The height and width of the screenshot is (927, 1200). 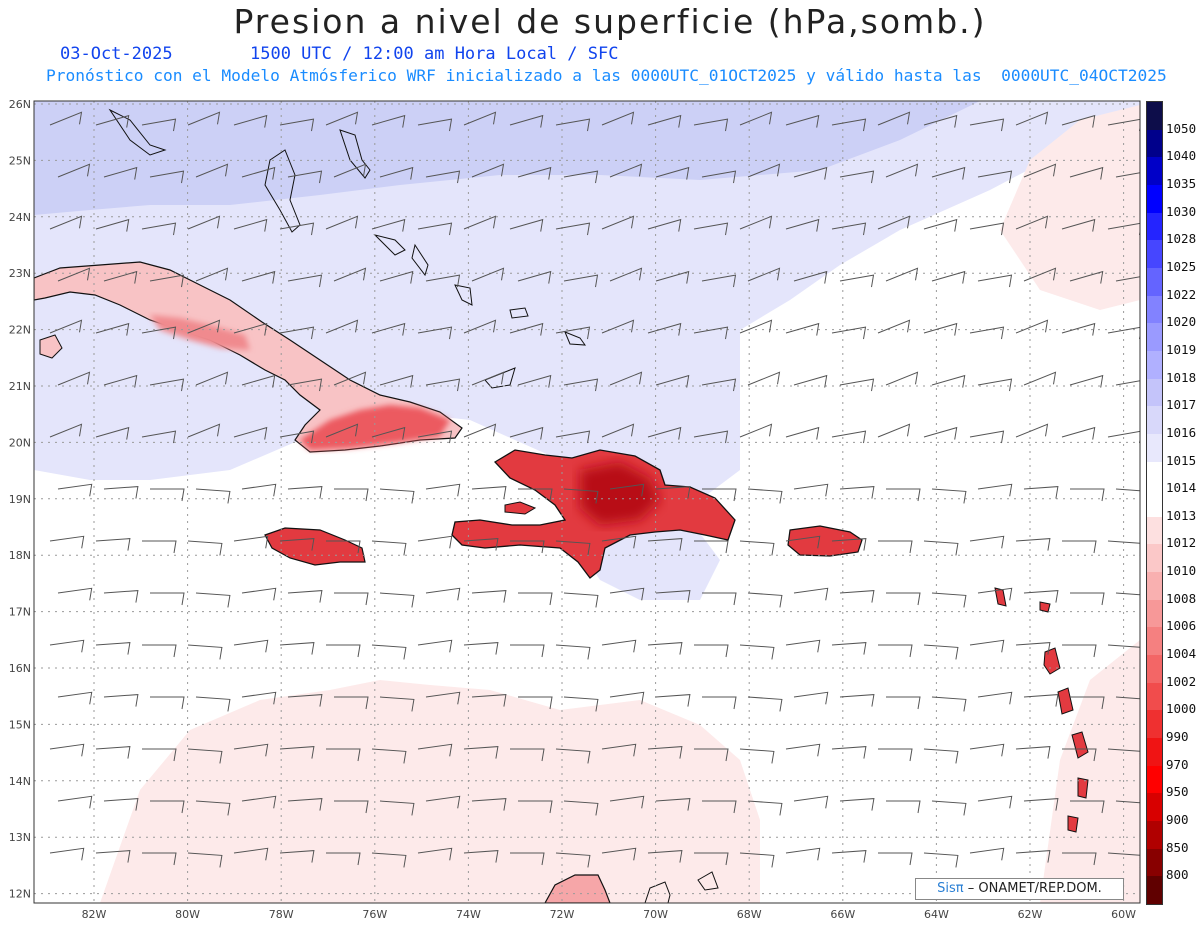 What do you see at coordinates (1181, 515) in the screenshot?
I see `colorbar-label-1013: 1013` at bounding box center [1181, 515].